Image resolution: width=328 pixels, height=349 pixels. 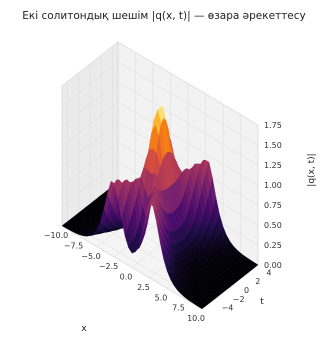 I want to click on x-tick-label: 5.0, so click(x=161, y=297).